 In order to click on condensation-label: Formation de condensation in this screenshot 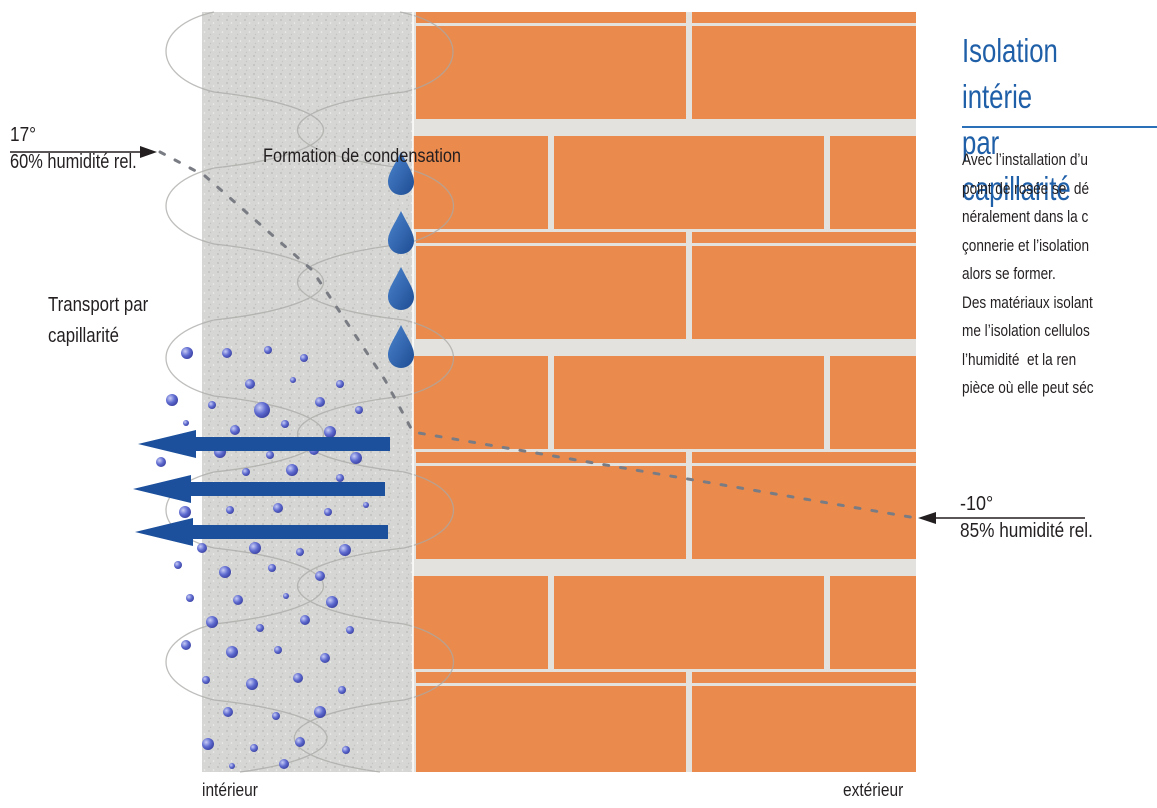, I will do `click(362, 156)`.